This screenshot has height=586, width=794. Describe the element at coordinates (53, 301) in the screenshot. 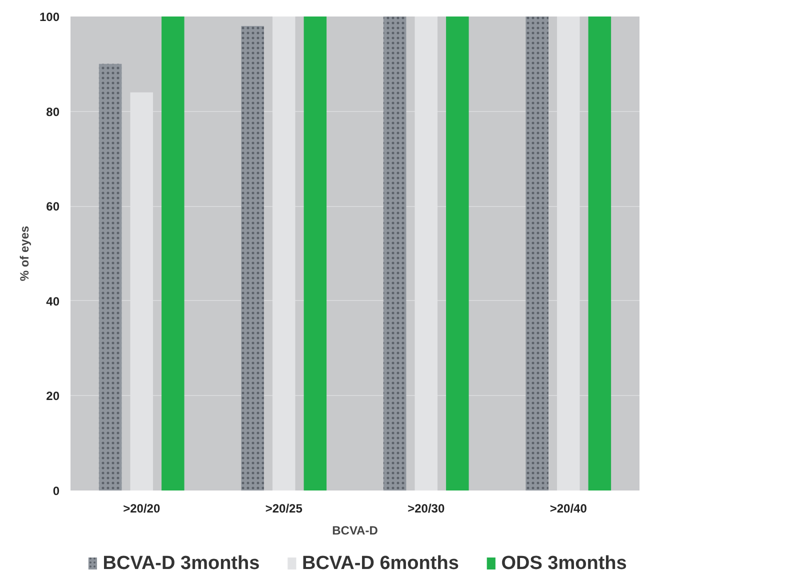

I see `y-tick-label: 40` at that location.